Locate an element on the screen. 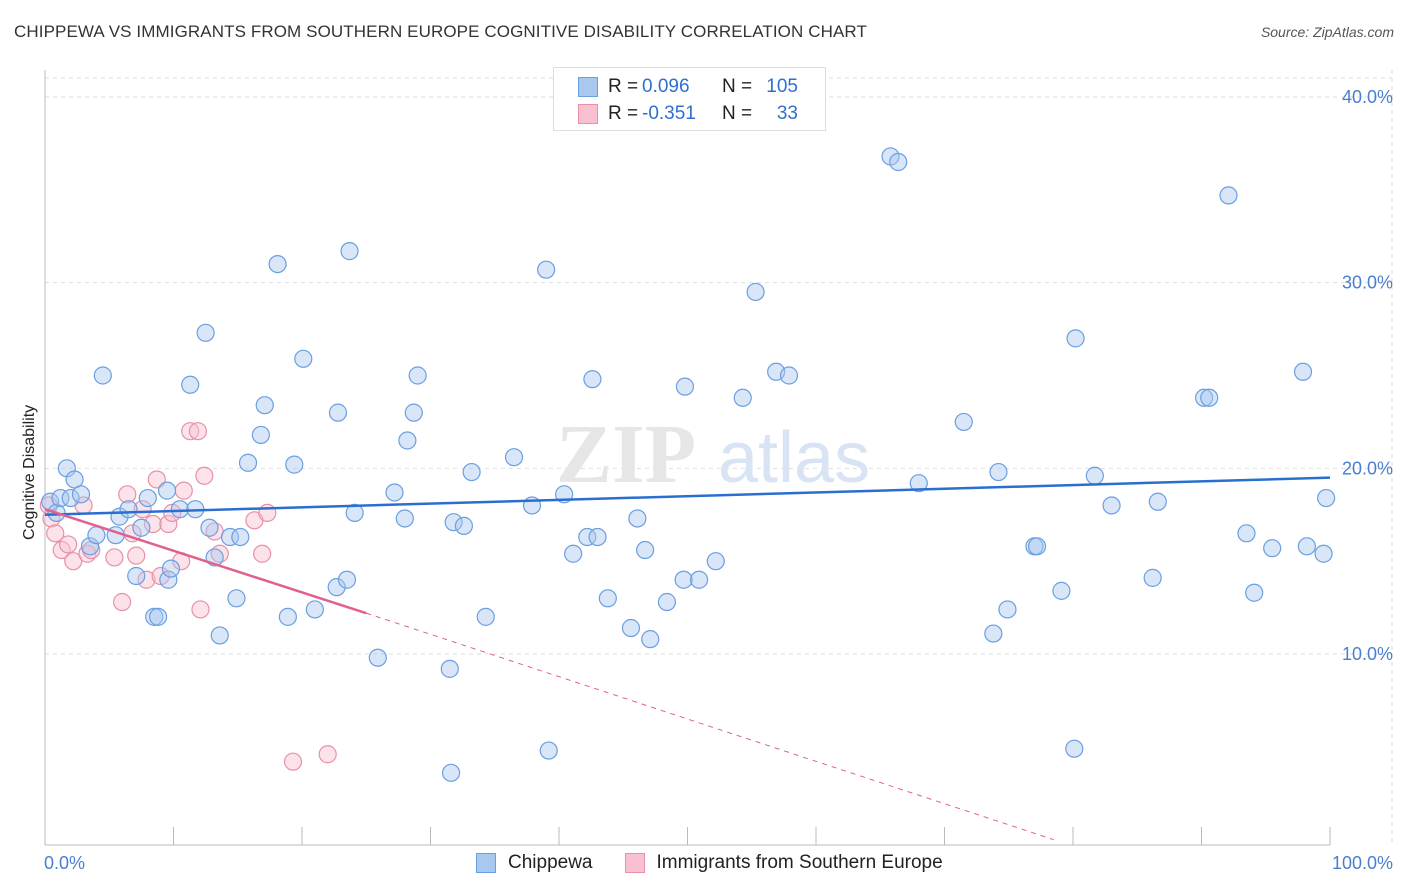 This screenshot has width=1406, height=892. legend-row-immigrants: R = -0.351 N = 33 is located at coordinates (688, 114).